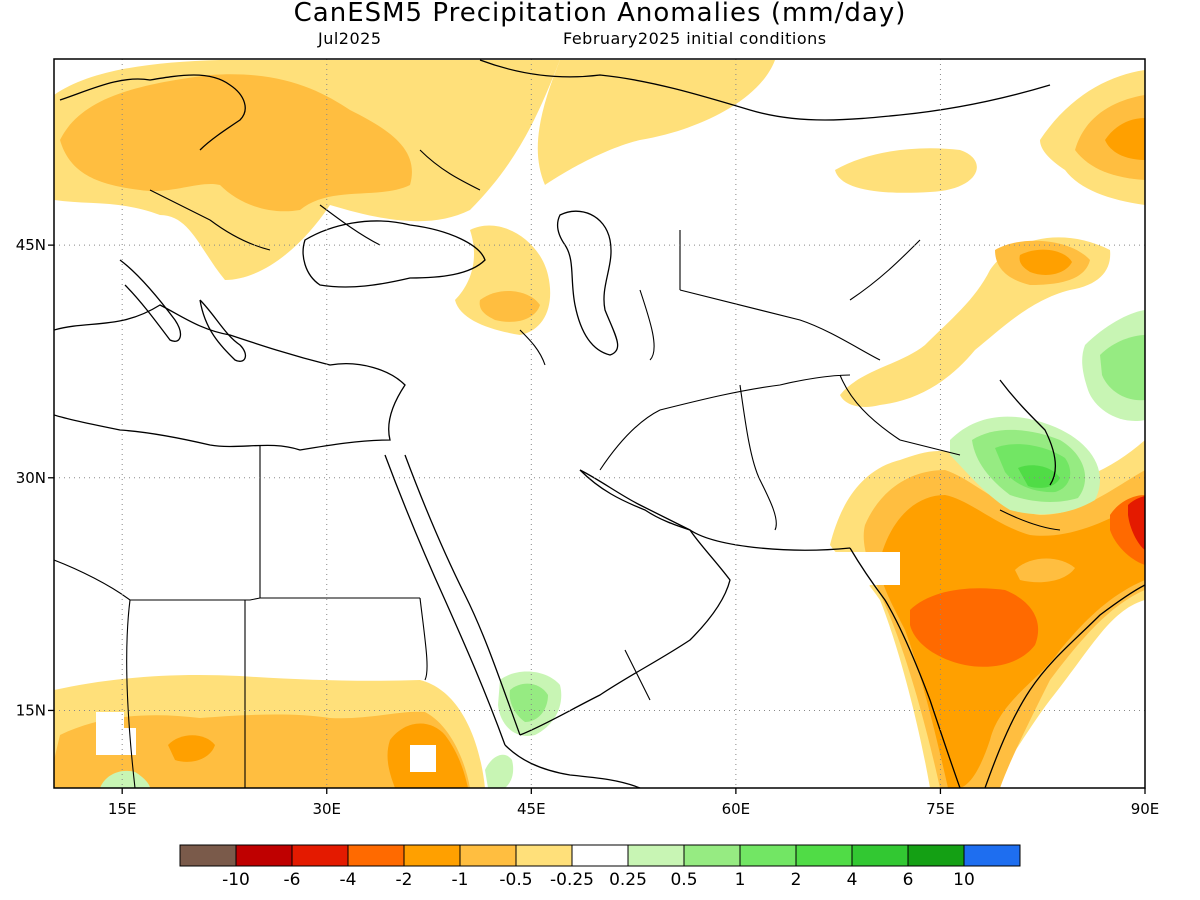  What do you see at coordinates (796, 880) in the screenshot?
I see `colorbar-label: 2` at bounding box center [796, 880].